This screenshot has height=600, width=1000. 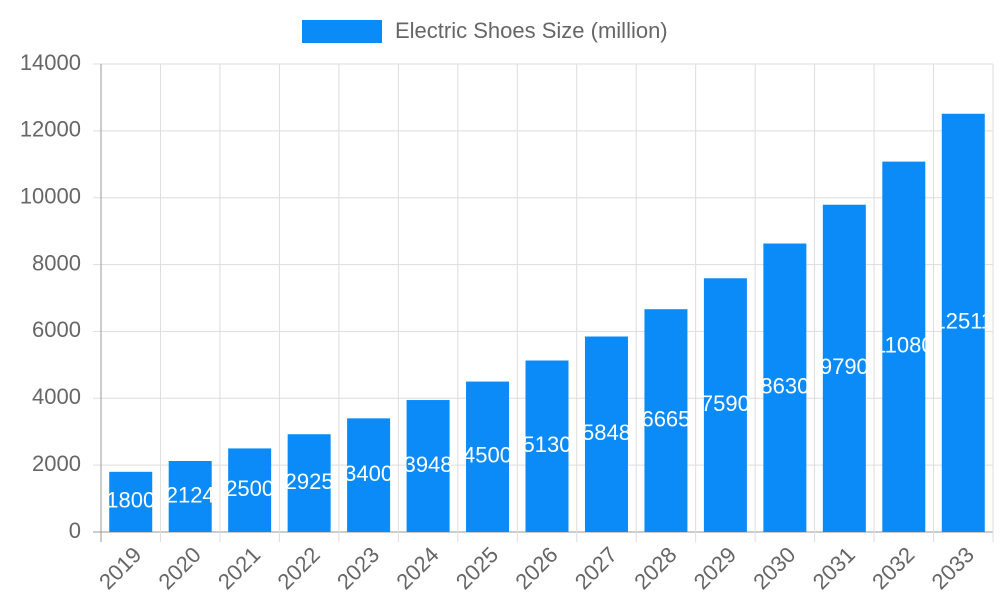 I want to click on data-label: 11080, so click(x=904, y=345).